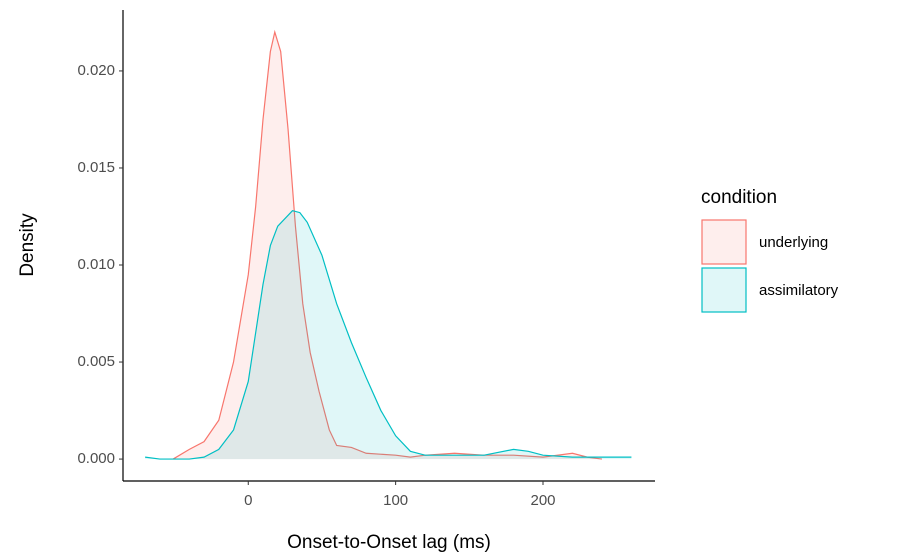  I want to click on legend-label: underlying, so click(793, 242).